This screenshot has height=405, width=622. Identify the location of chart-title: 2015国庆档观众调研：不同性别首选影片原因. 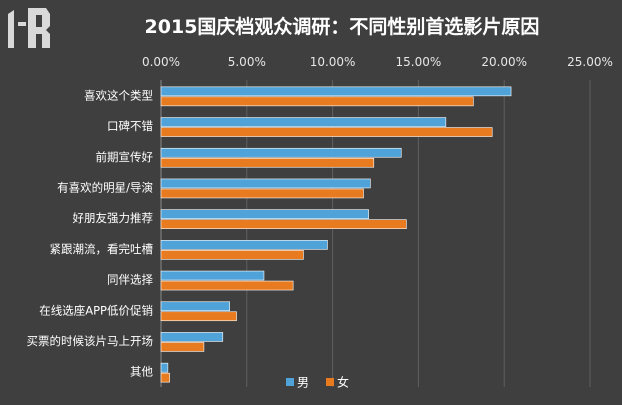
(342, 27).